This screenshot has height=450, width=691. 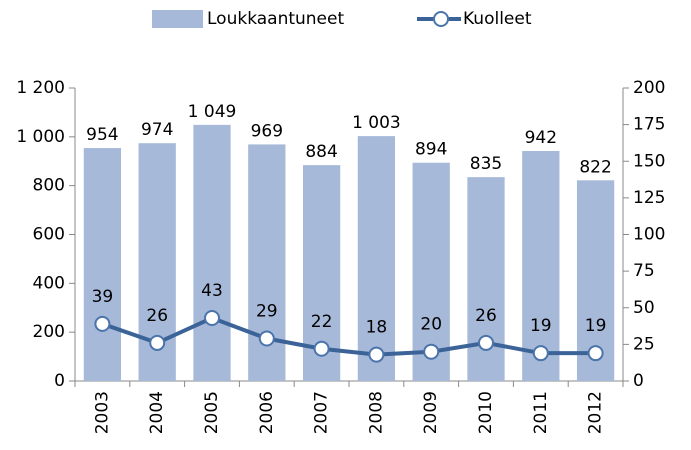 What do you see at coordinates (40, 88) in the screenshot?
I see `y-tick-label: 1 200` at bounding box center [40, 88].